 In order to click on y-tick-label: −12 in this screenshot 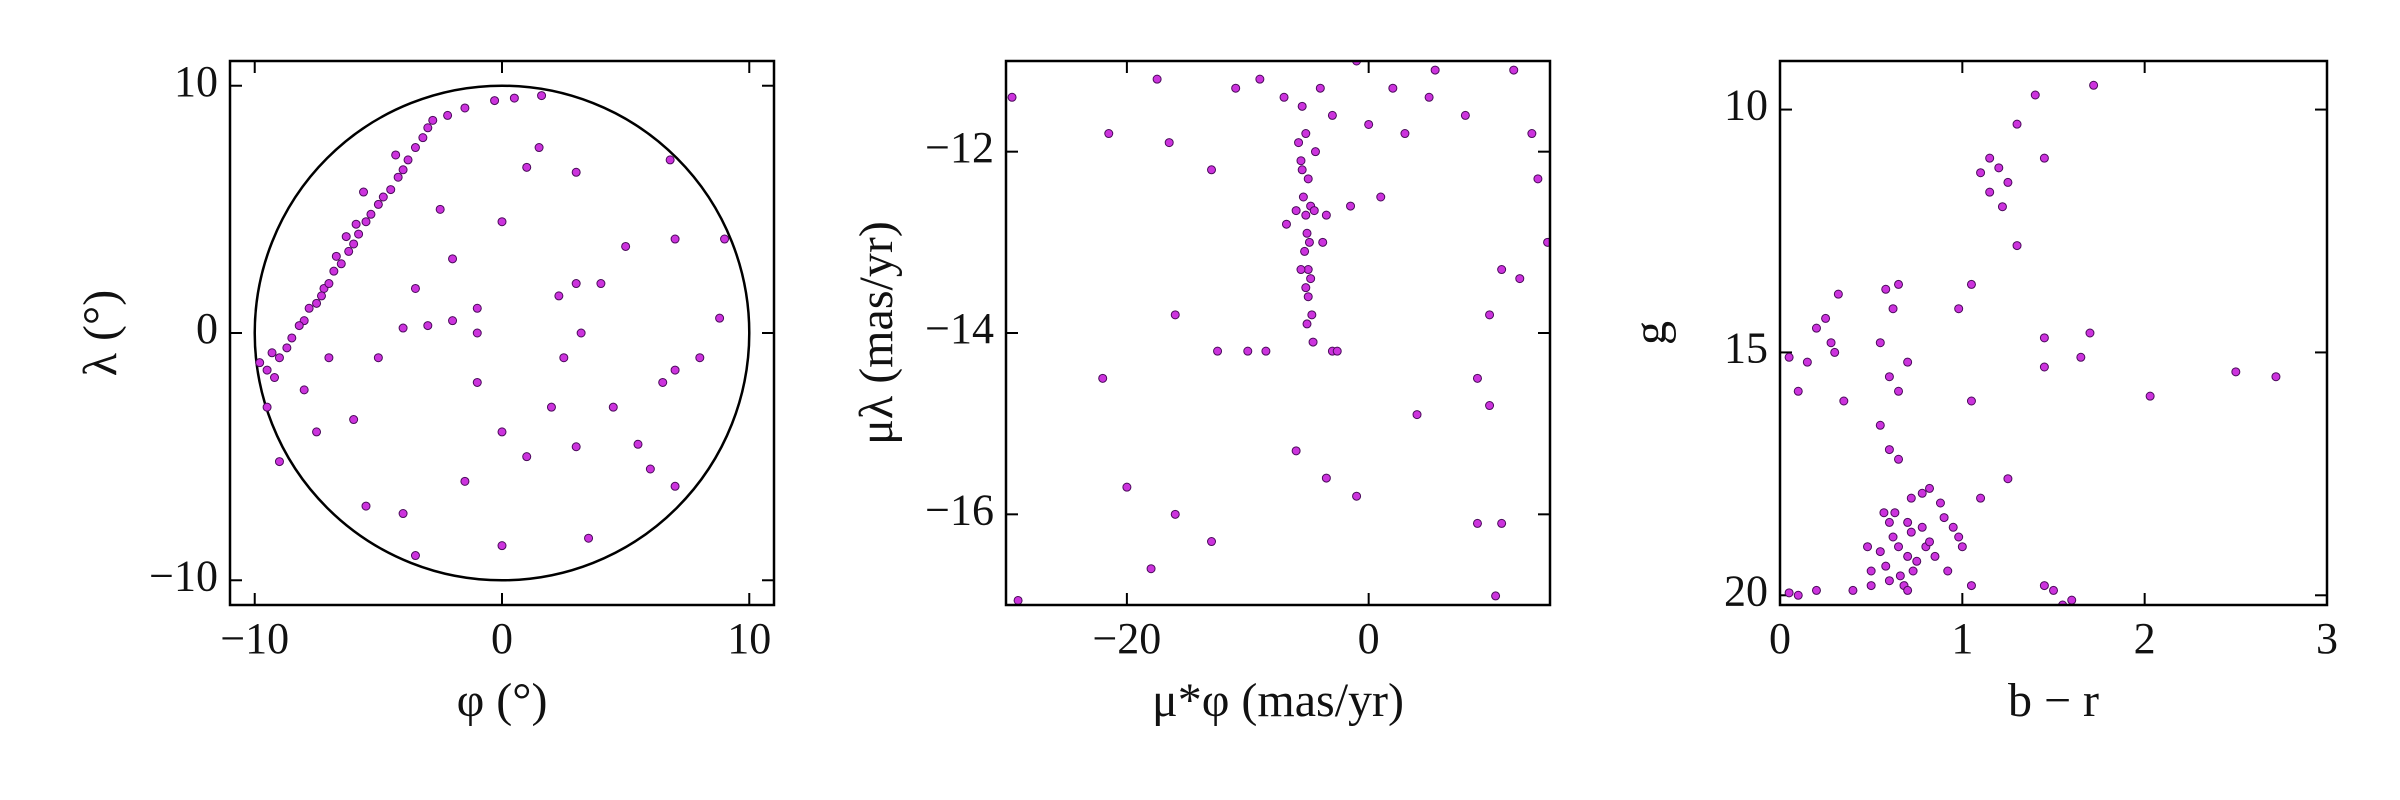, I will do `click(959, 147)`.